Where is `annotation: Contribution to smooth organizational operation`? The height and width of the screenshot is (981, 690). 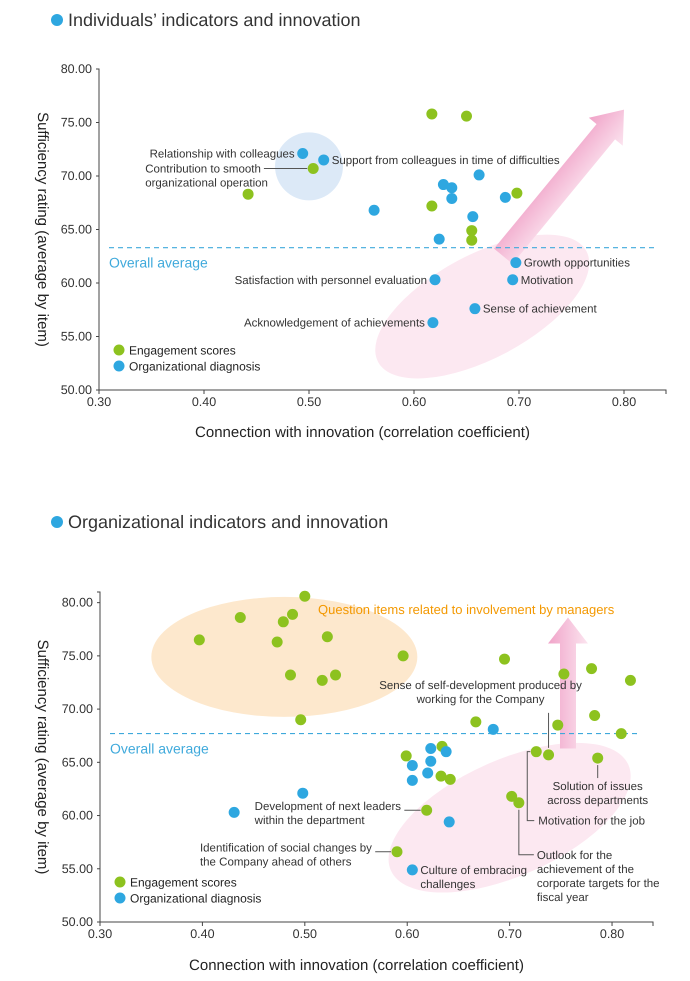
annotation: Contribution to smooth organizational operation is located at coordinates (206, 177).